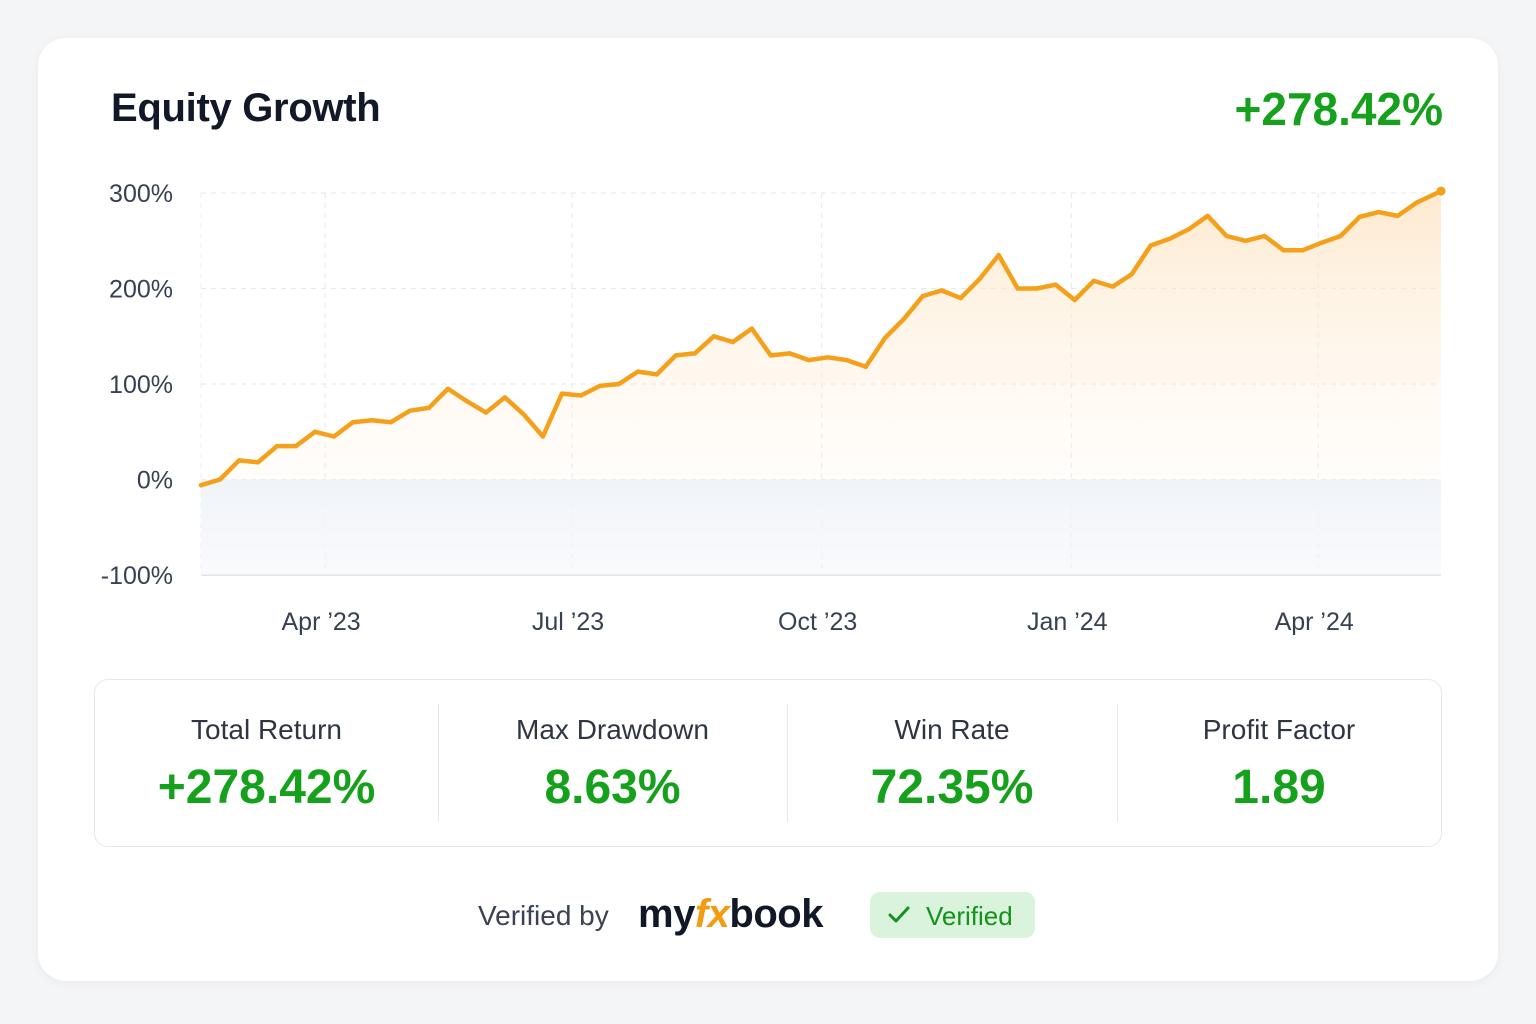  Describe the element at coordinates (969, 916) in the screenshot. I see `badge-text: Verified` at that location.